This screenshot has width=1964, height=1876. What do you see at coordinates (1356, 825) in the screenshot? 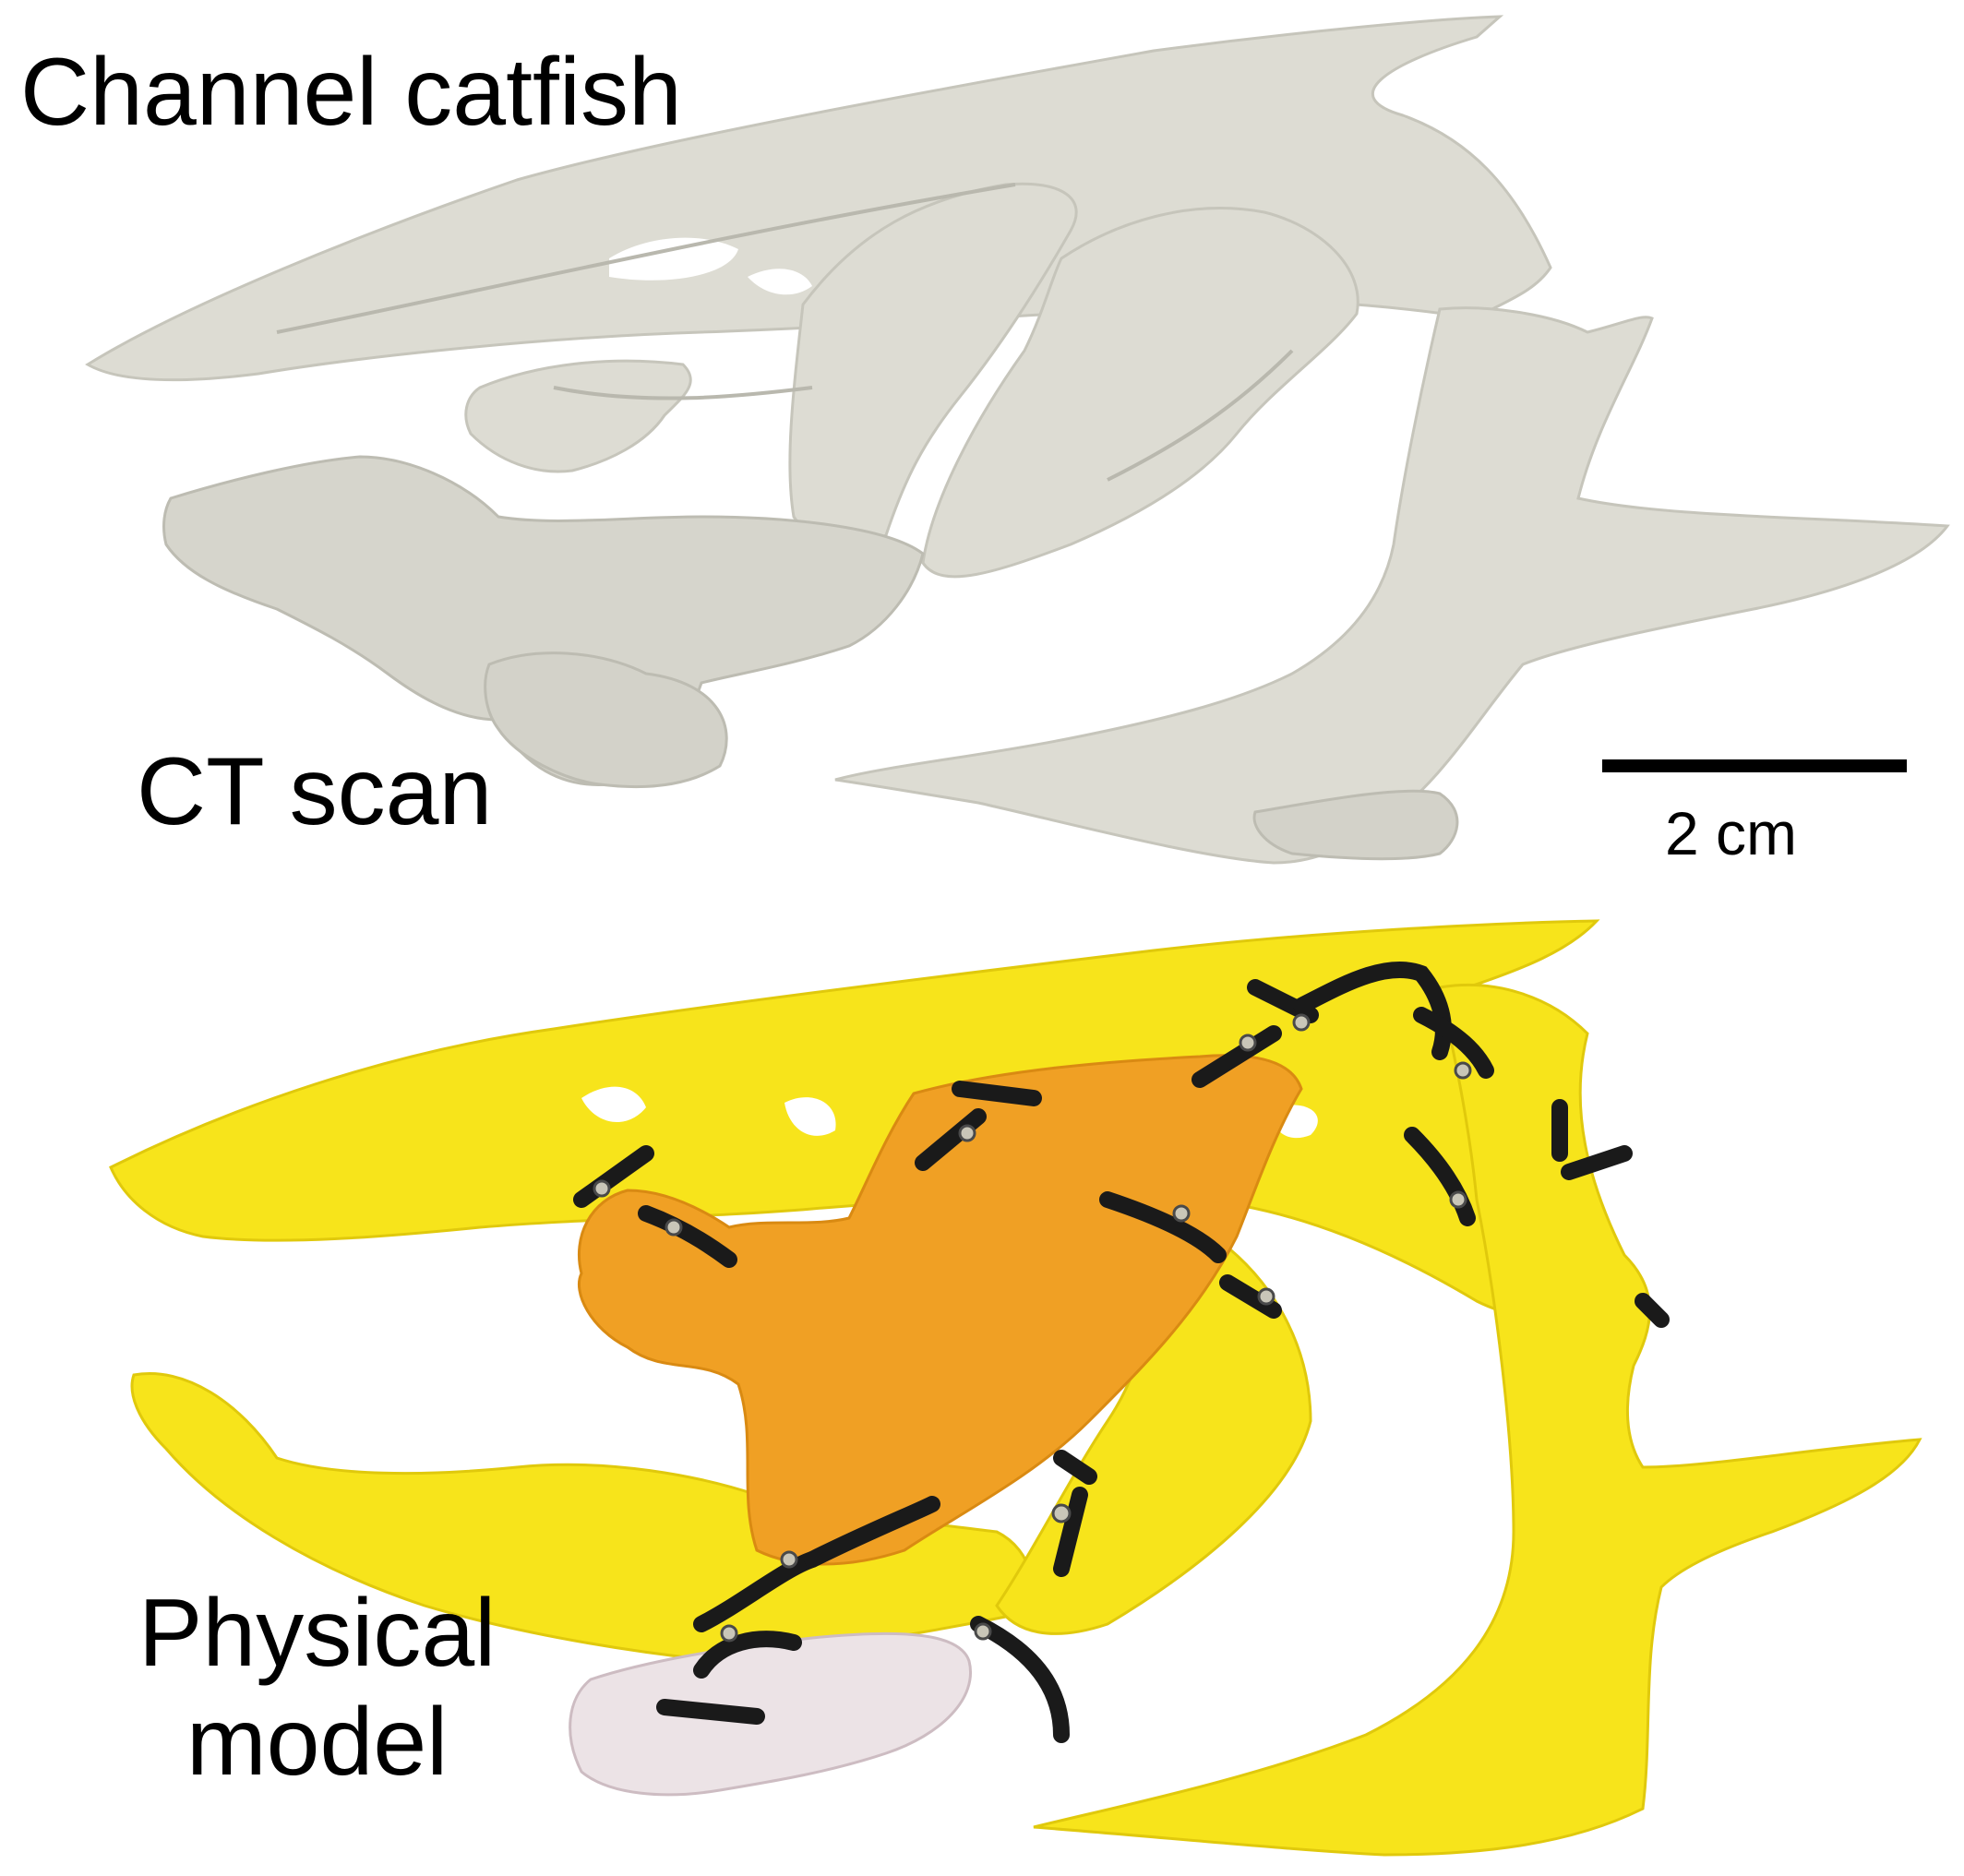
I see `ct-pectoral-base` at bounding box center [1356, 825].